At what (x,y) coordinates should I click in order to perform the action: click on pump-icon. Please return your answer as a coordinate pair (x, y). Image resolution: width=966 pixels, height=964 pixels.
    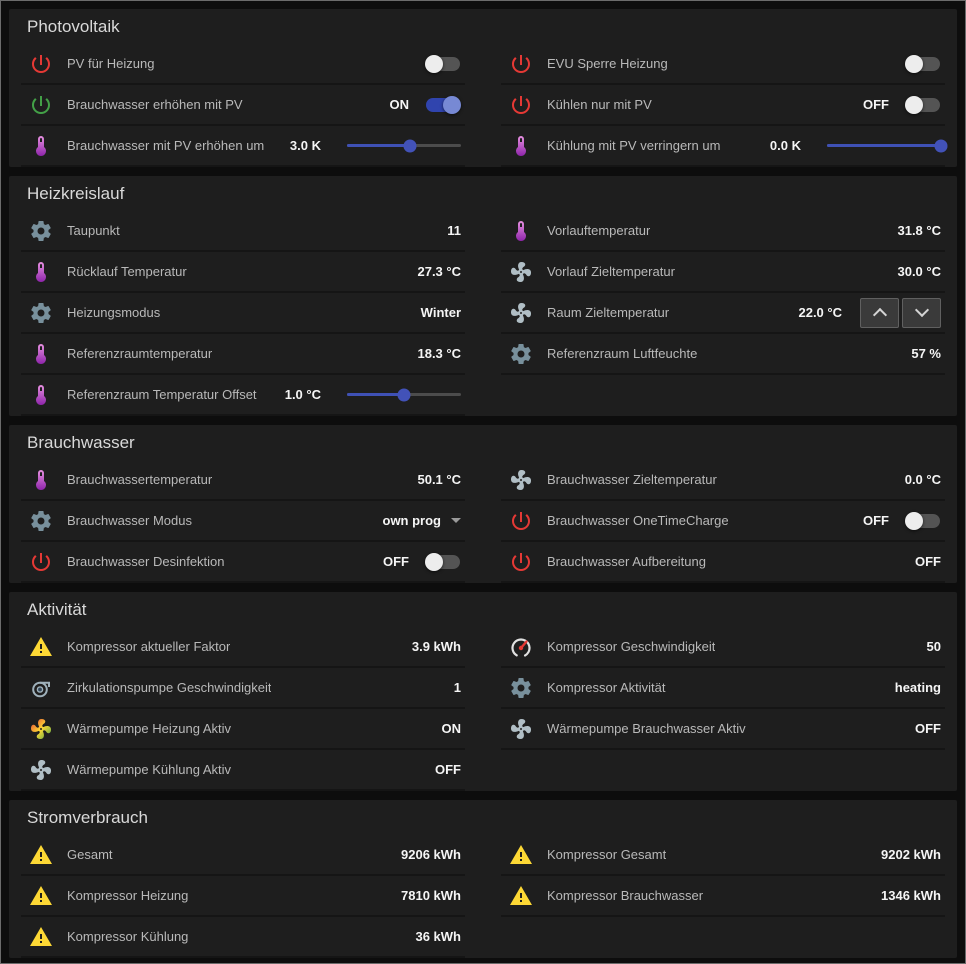
    Looking at the image, I should click on (41, 688).